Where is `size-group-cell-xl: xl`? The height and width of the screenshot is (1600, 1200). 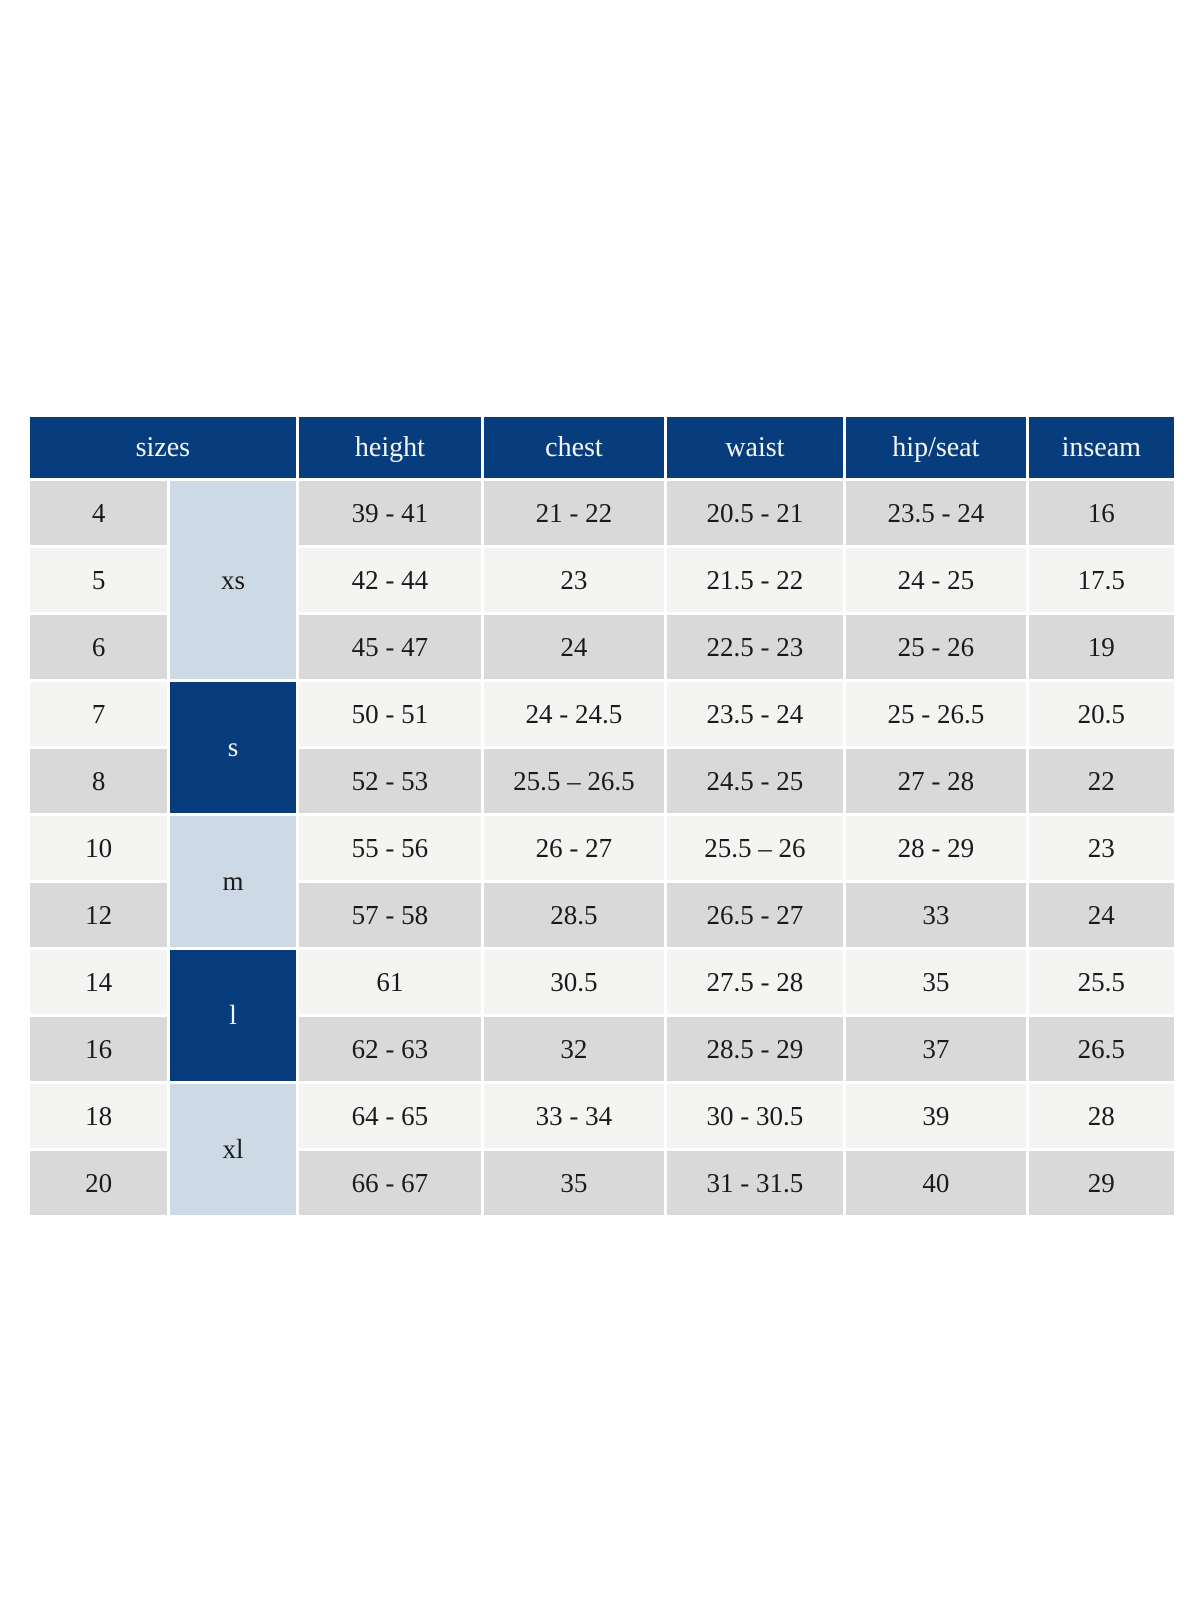 size-group-cell-xl: xl is located at coordinates (233, 1149).